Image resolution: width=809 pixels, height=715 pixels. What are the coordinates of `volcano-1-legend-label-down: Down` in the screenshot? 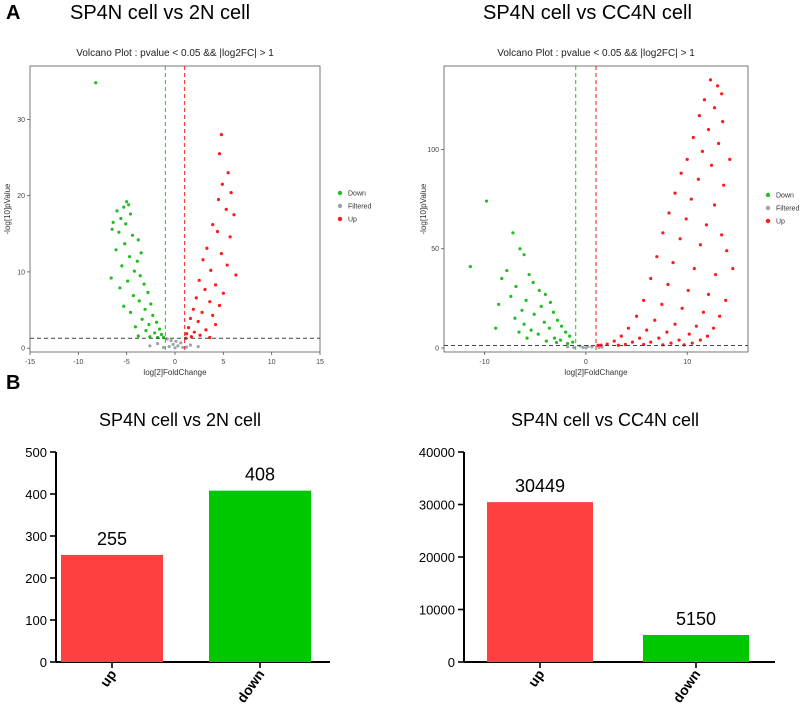 It's located at (357, 194).